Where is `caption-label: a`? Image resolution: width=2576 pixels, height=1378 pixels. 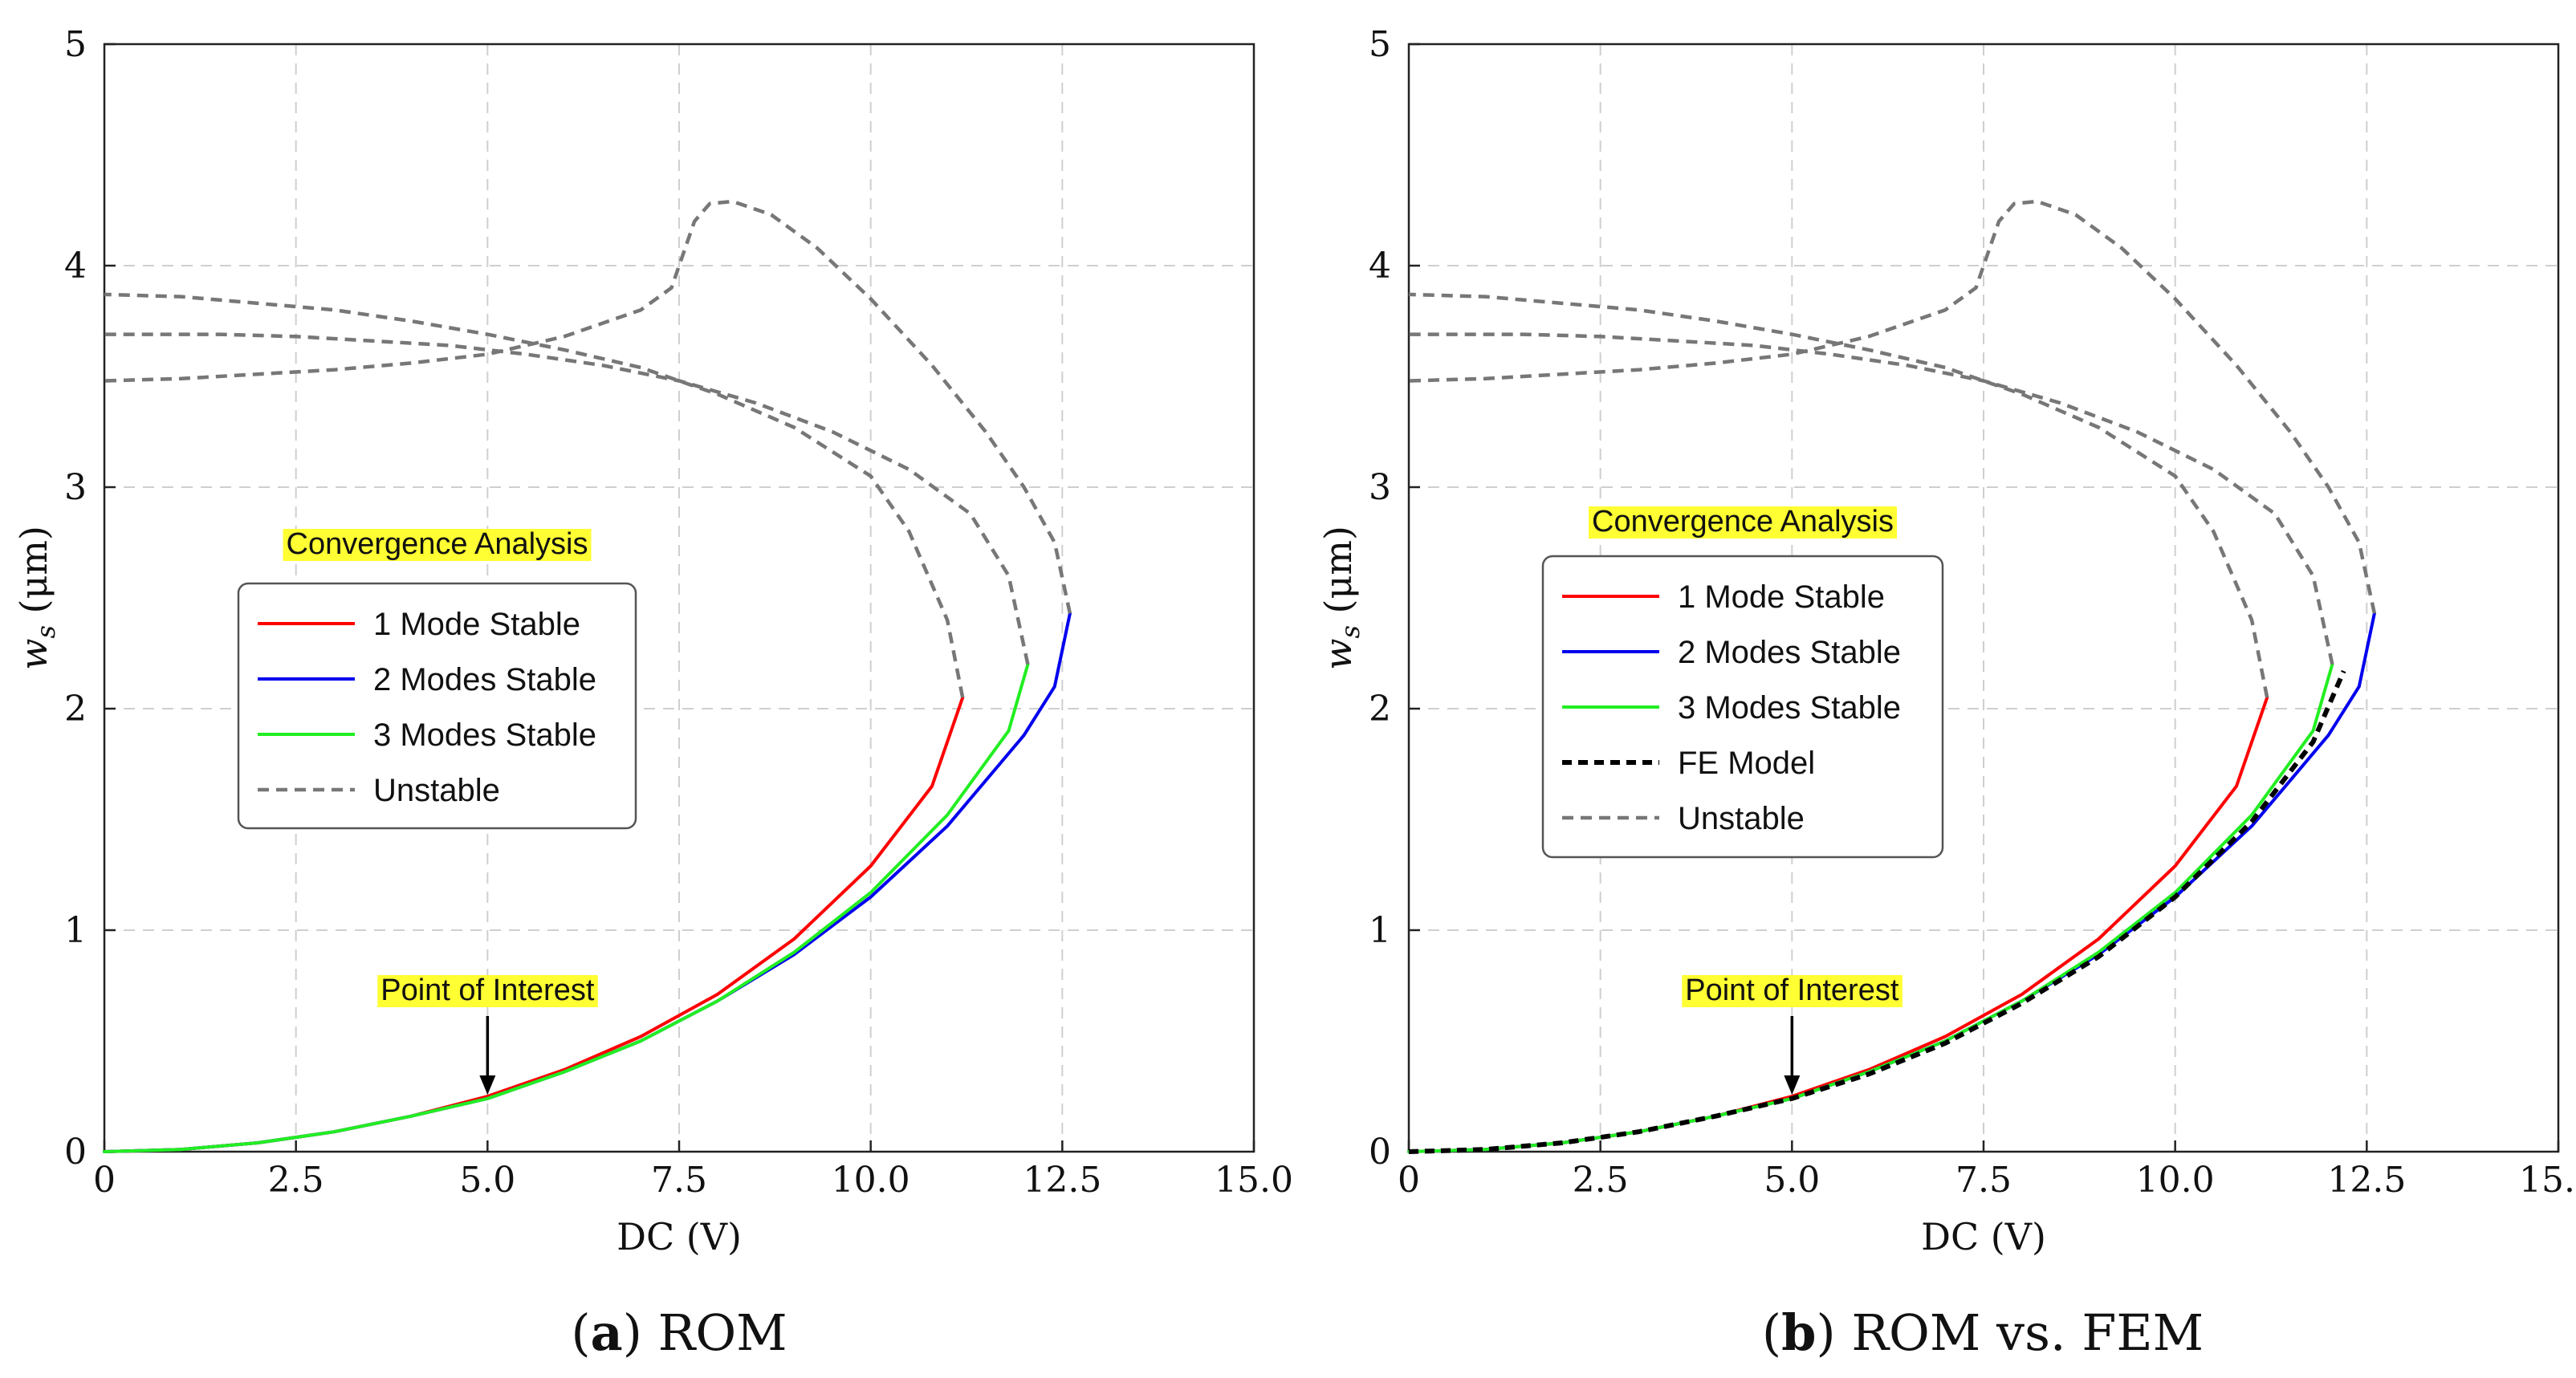 caption-label: a is located at coordinates (607, 1332).